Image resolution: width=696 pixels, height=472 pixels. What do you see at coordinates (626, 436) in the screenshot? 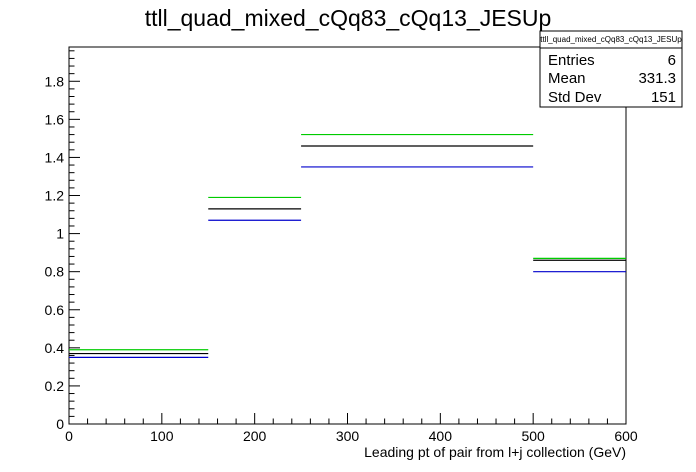
I see `x-tick-label: 600` at bounding box center [626, 436].